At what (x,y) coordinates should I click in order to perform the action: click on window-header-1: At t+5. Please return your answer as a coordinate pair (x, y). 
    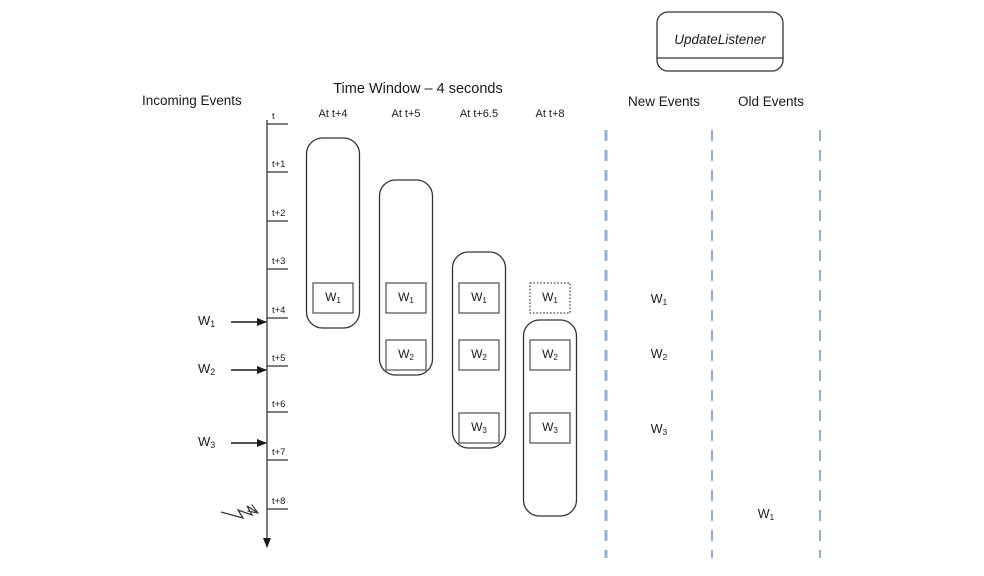
    Looking at the image, I should click on (406, 114).